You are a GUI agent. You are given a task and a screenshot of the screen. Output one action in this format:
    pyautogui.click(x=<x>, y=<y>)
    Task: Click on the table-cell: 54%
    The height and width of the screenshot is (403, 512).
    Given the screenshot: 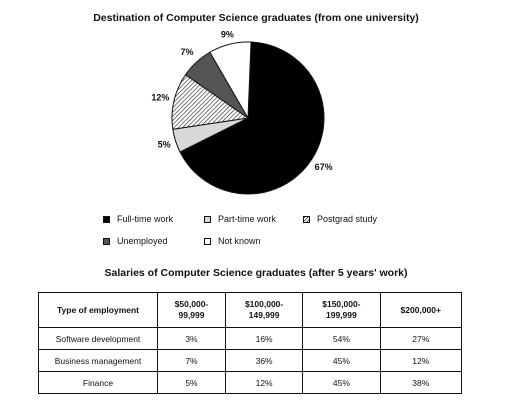 What is the action you would take?
    pyautogui.click(x=341, y=338)
    